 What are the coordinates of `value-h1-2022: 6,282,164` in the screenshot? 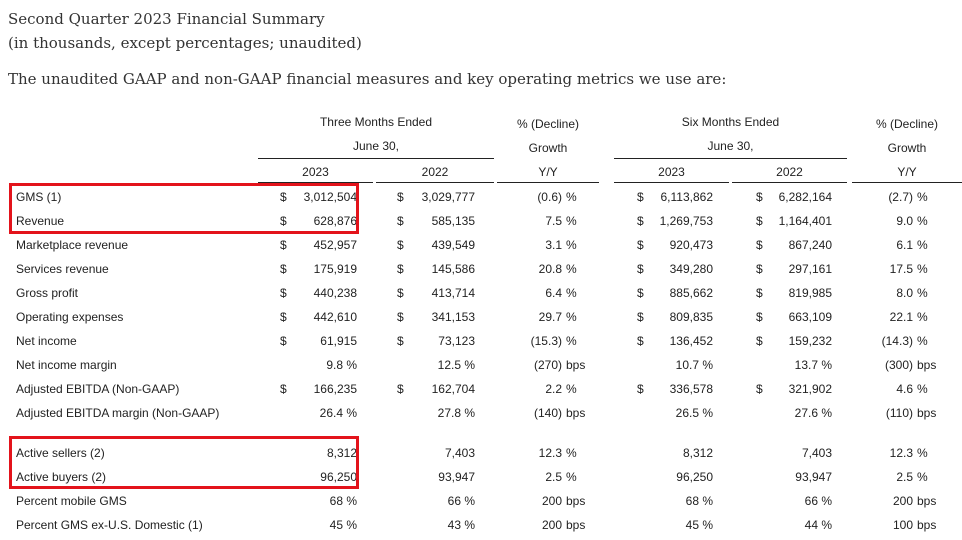 It's located at (805, 197).